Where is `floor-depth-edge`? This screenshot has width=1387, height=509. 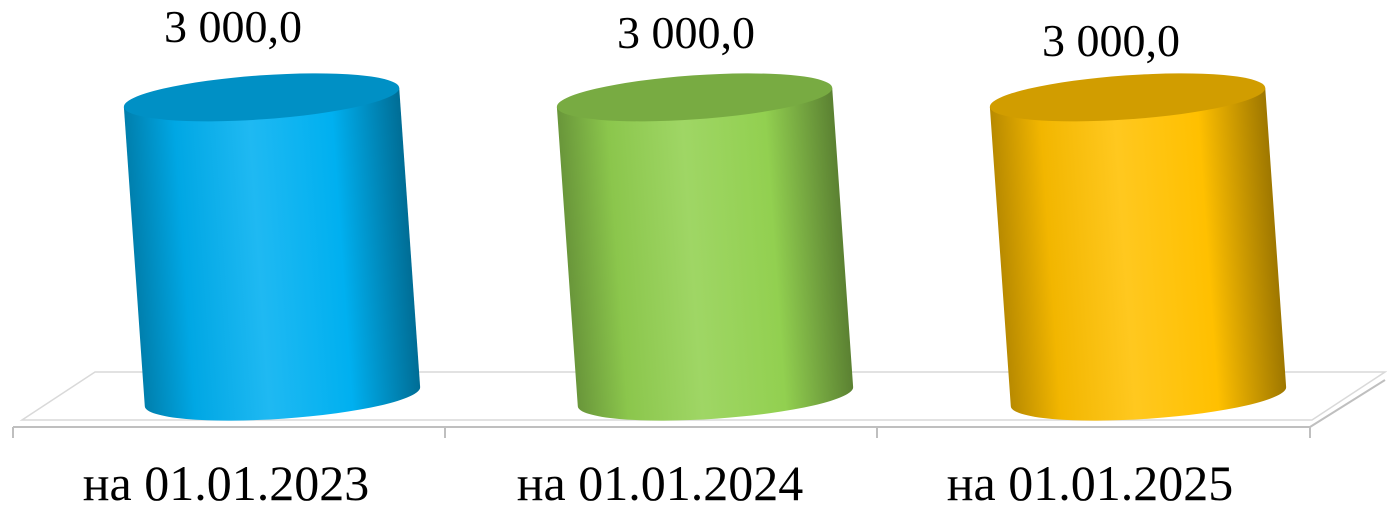 floor-depth-edge is located at coordinates (1347, 403).